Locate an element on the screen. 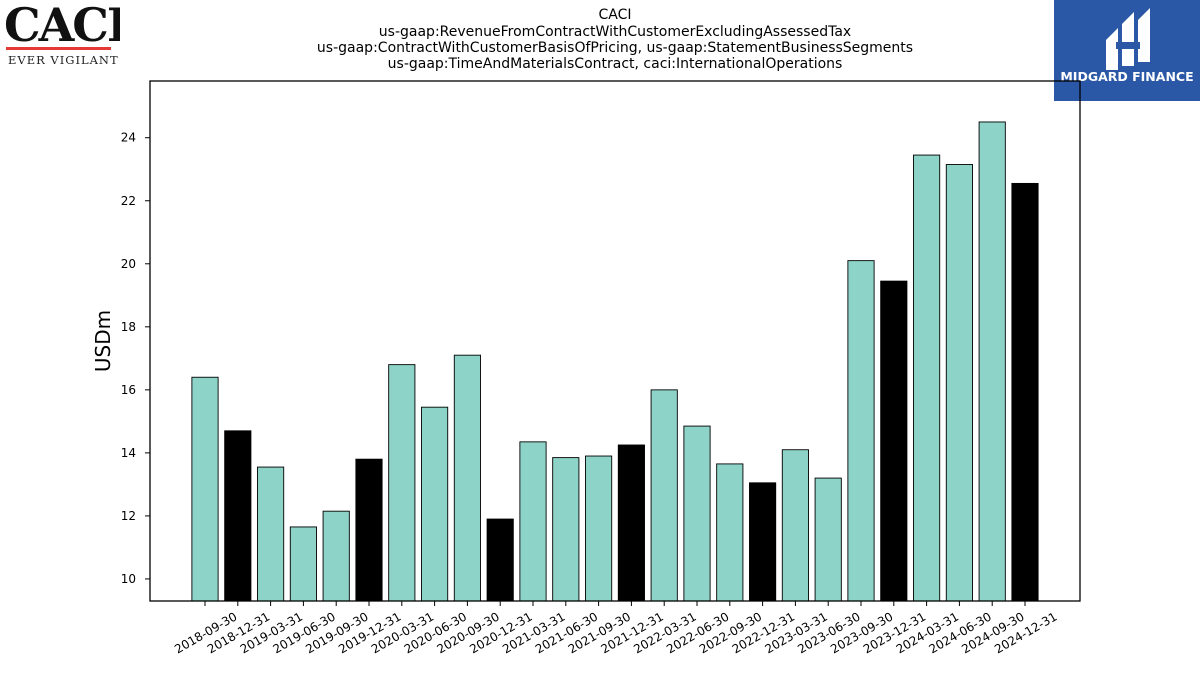 The image size is (1200, 675). y-tick-label: 14 is located at coordinates (128, 453).